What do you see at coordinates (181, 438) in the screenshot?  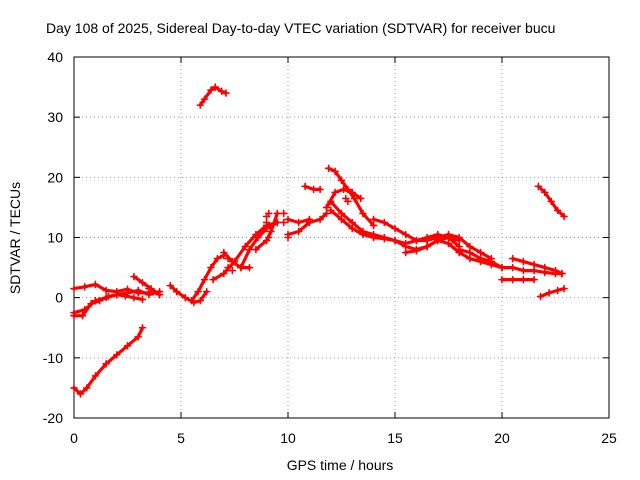 I see `x-tick-label: 5` at bounding box center [181, 438].